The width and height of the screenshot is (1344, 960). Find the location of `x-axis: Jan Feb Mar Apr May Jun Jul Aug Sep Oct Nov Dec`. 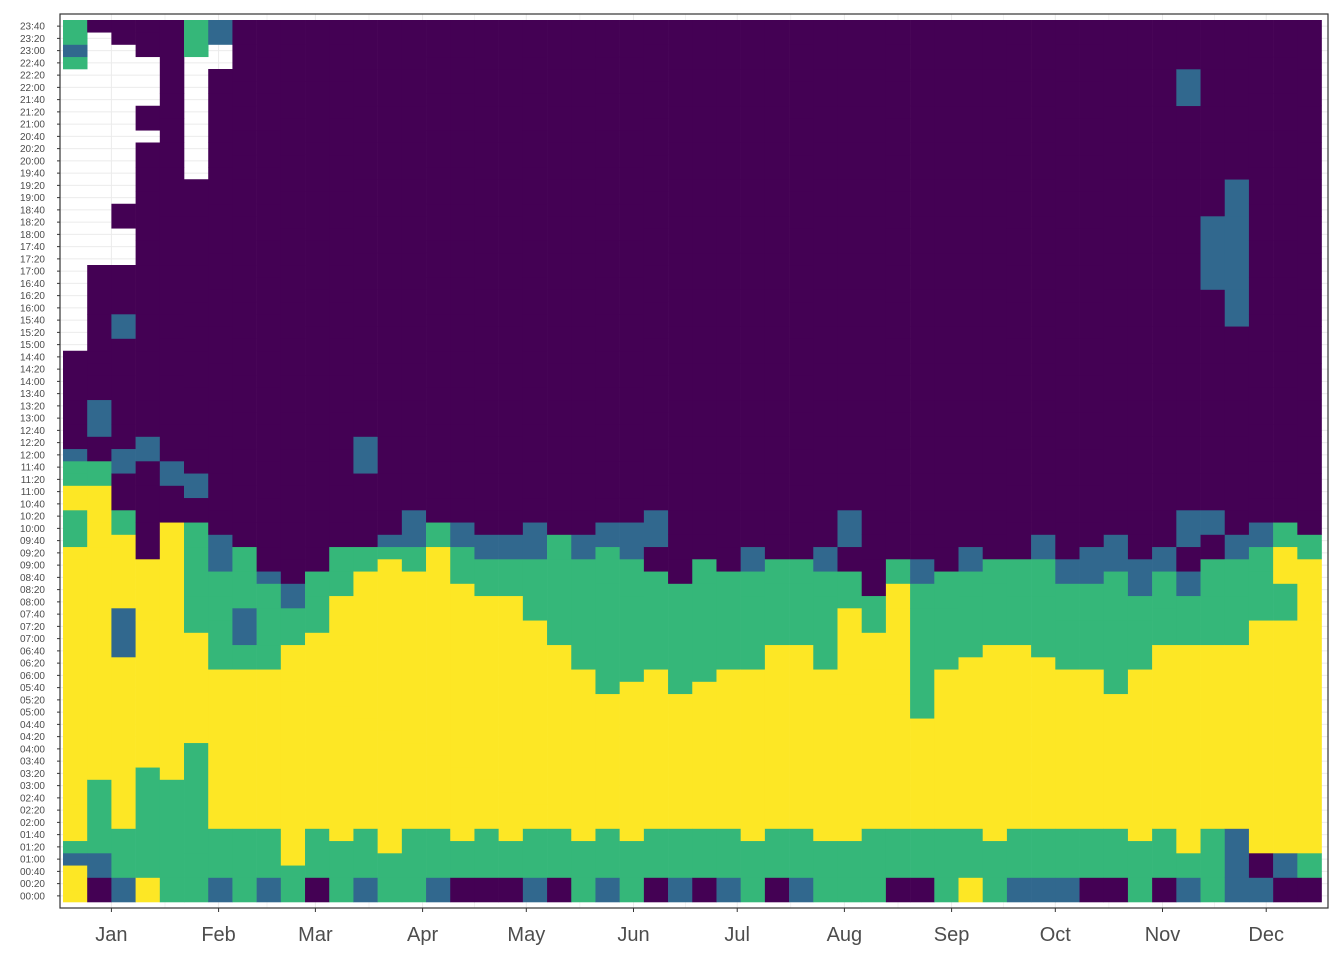

x-axis: Jan Feb Mar Apr May Jun Jul Aug Sep Oct Nov Dec is located at coordinates (689, 927).